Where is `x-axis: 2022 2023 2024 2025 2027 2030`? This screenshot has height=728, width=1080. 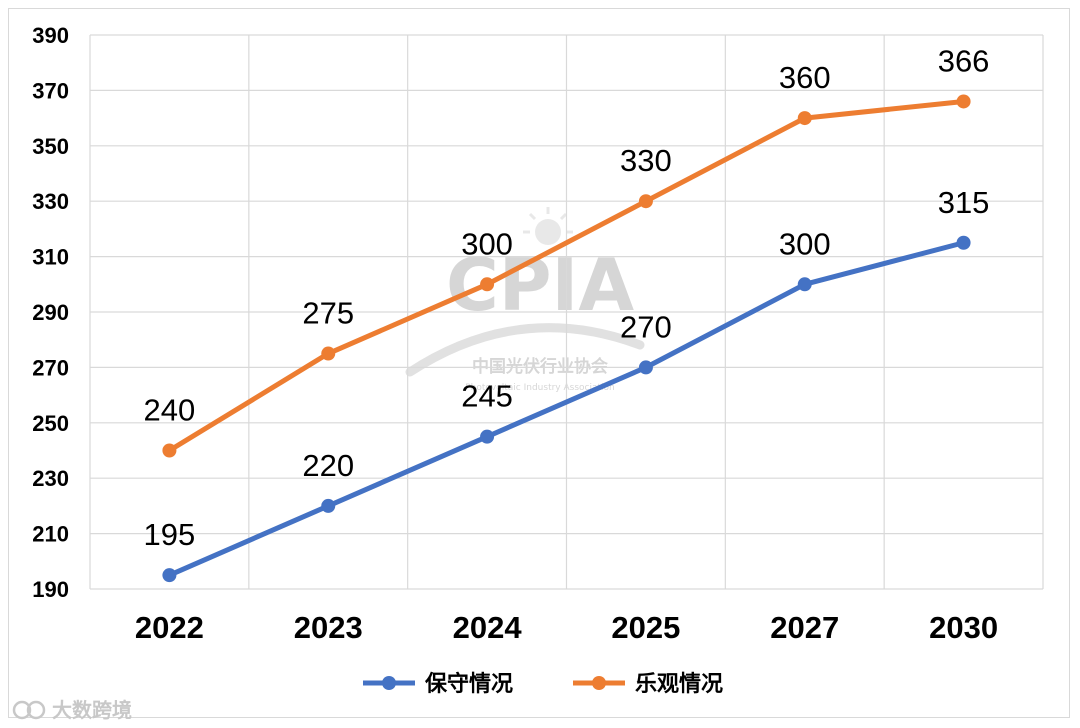 x-axis: 2022 2023 2024 2025 2027 2030 is located at coordinates (566, 627).